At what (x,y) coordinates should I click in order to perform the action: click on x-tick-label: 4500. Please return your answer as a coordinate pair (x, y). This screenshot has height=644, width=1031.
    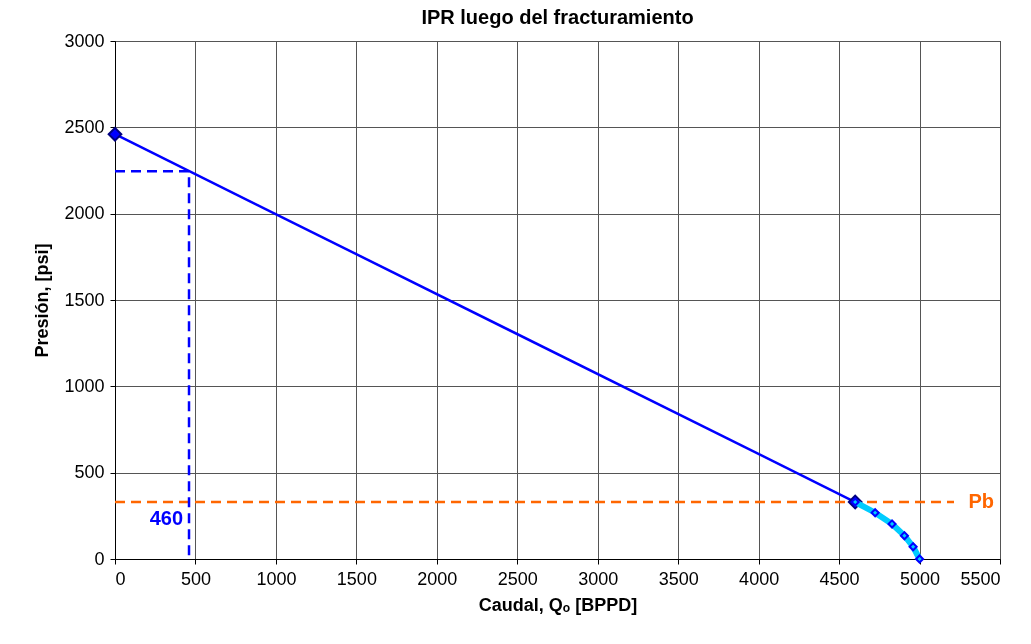
    Looking at the image, I should click on (839, 578).